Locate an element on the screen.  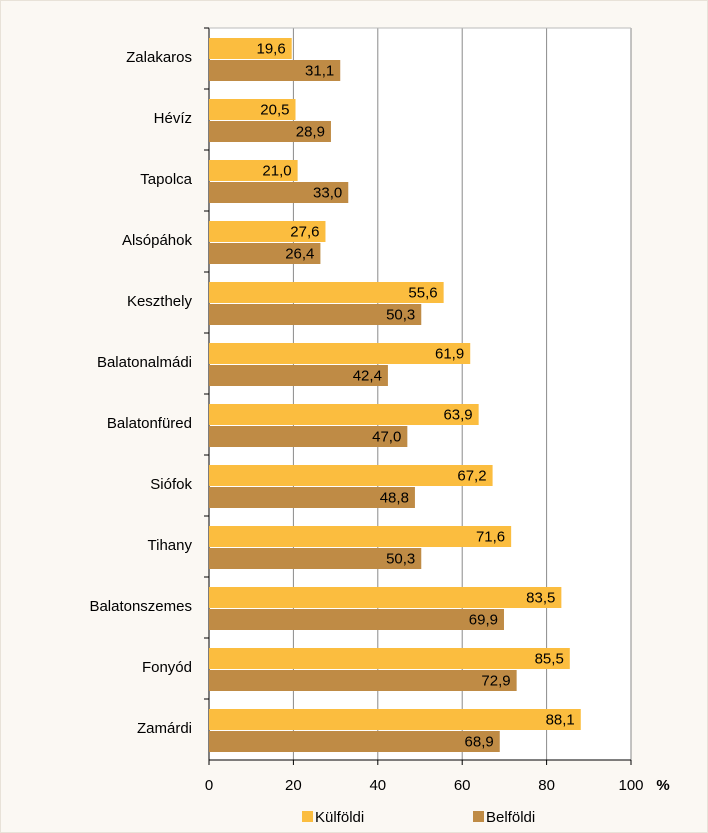
value-label: 88,1 is located at coordinates (560, 719).